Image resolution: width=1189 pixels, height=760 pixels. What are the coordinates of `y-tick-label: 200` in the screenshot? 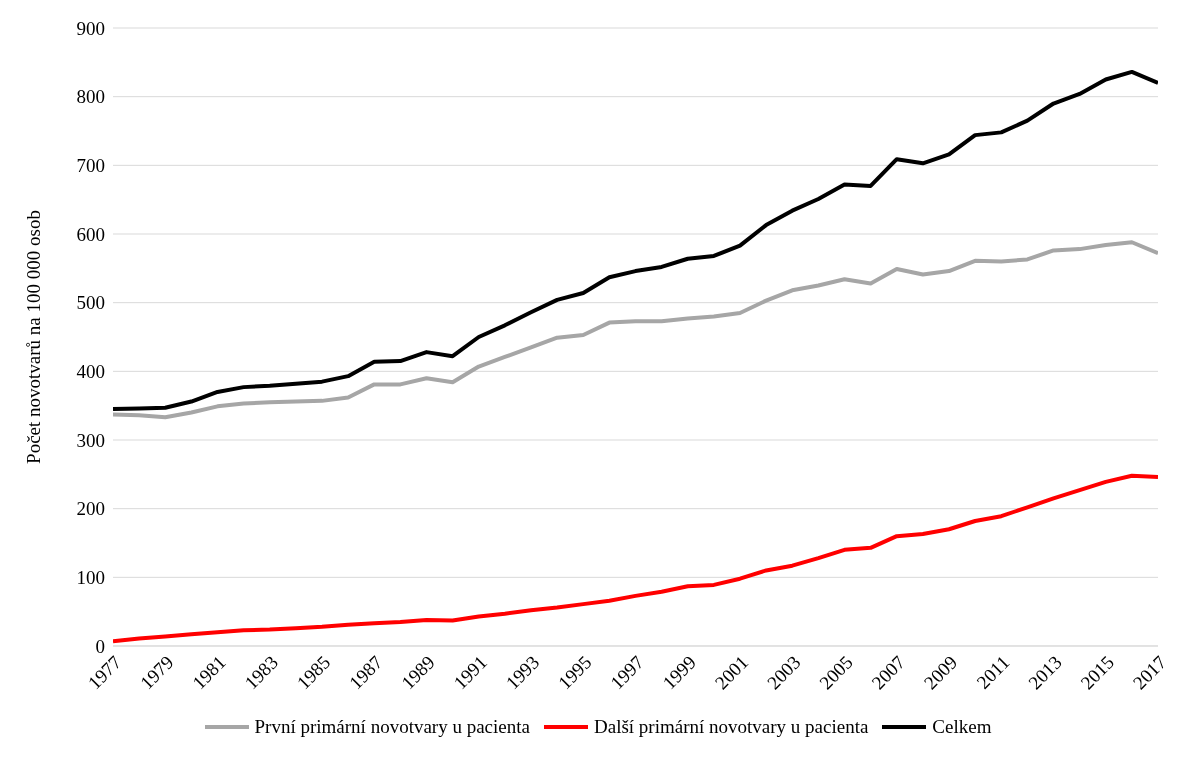 It's located at (90, 509).